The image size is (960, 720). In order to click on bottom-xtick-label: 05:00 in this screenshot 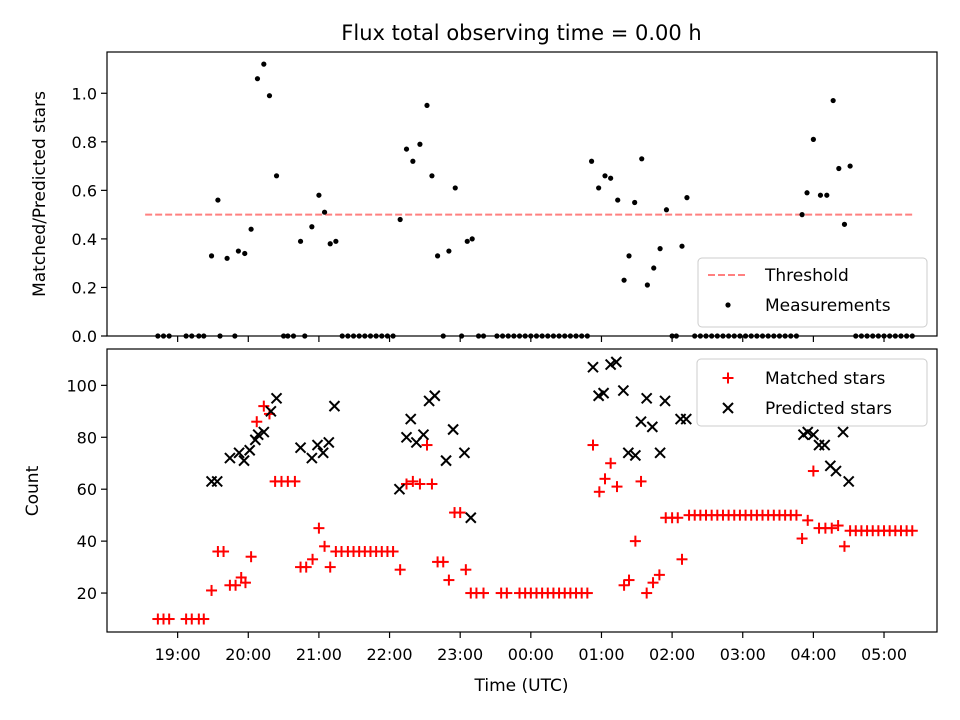, I will do `click(884, 654)`.